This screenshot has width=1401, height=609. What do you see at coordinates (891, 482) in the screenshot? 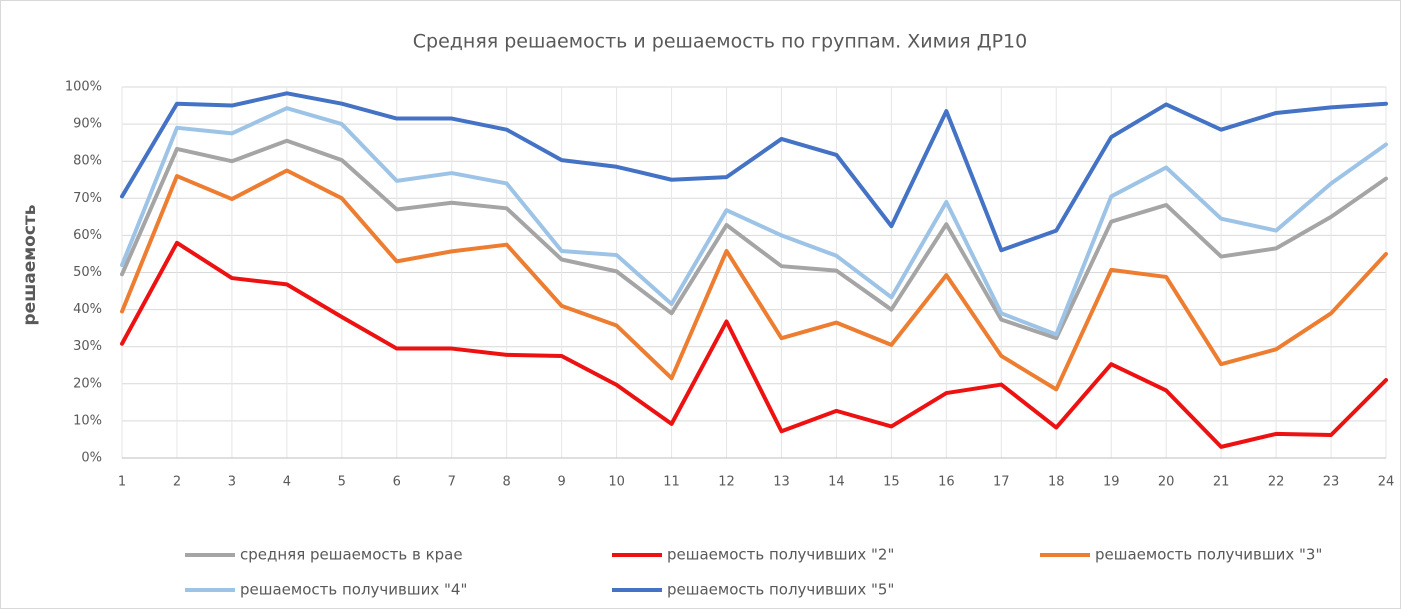
I see `x-tick-label: 15` at bounding box center [891, 482].